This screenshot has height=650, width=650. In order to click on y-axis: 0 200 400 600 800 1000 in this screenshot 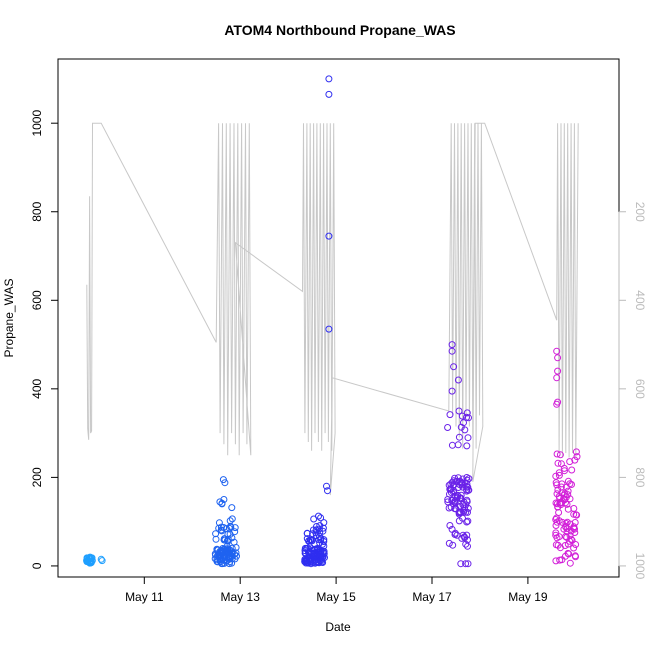, I will do `click(44, 339)`.